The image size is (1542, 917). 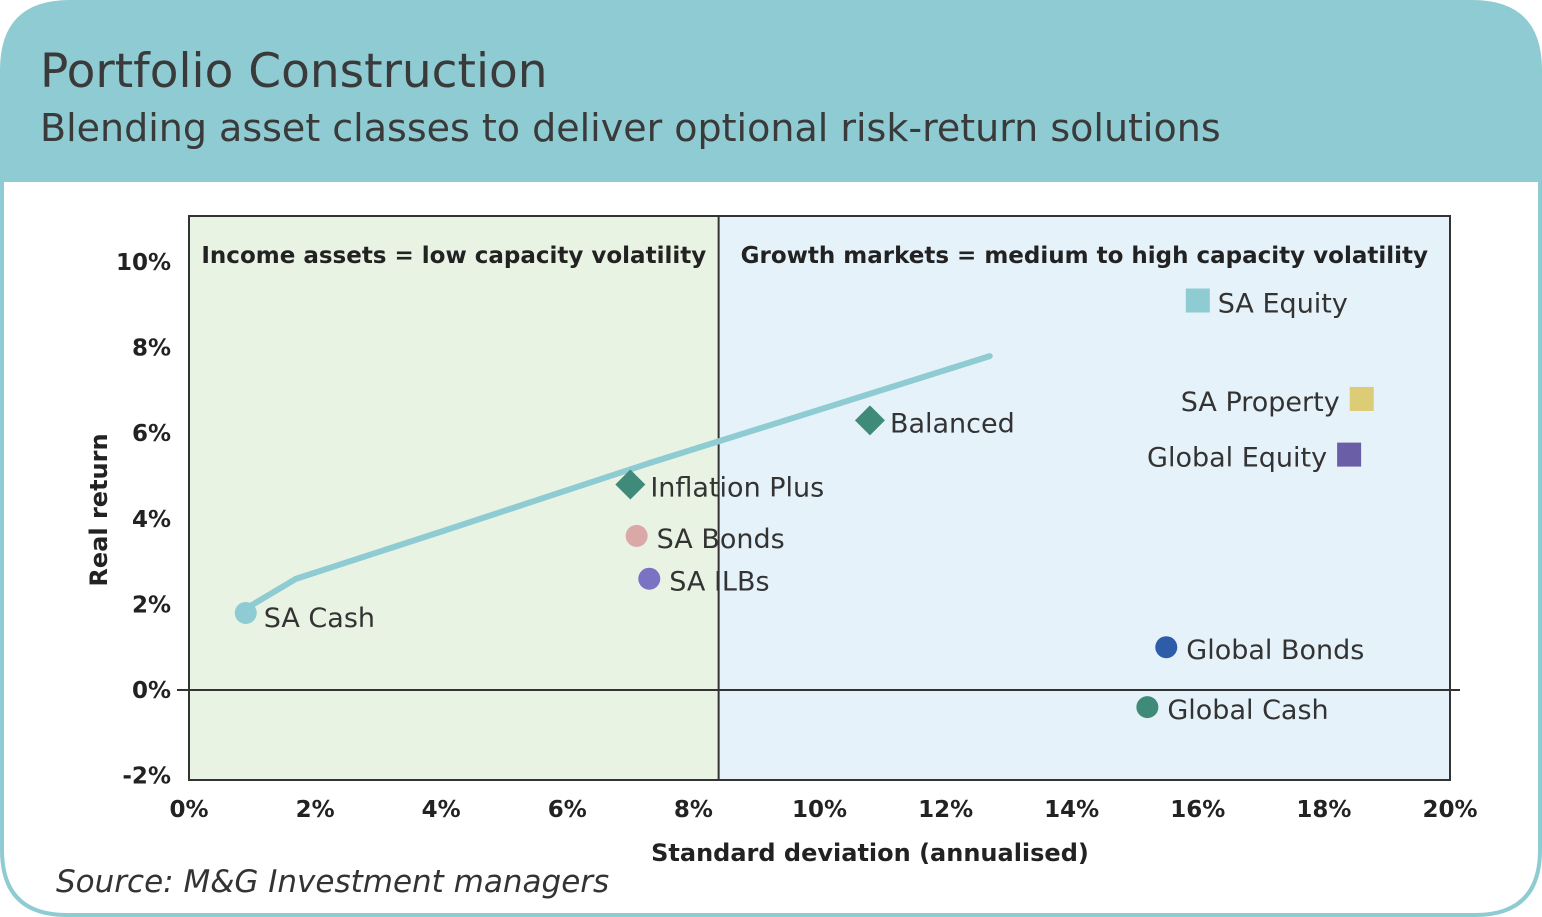 I want to click on page-title: Portfolio Construction, so click(x=294, y=71).